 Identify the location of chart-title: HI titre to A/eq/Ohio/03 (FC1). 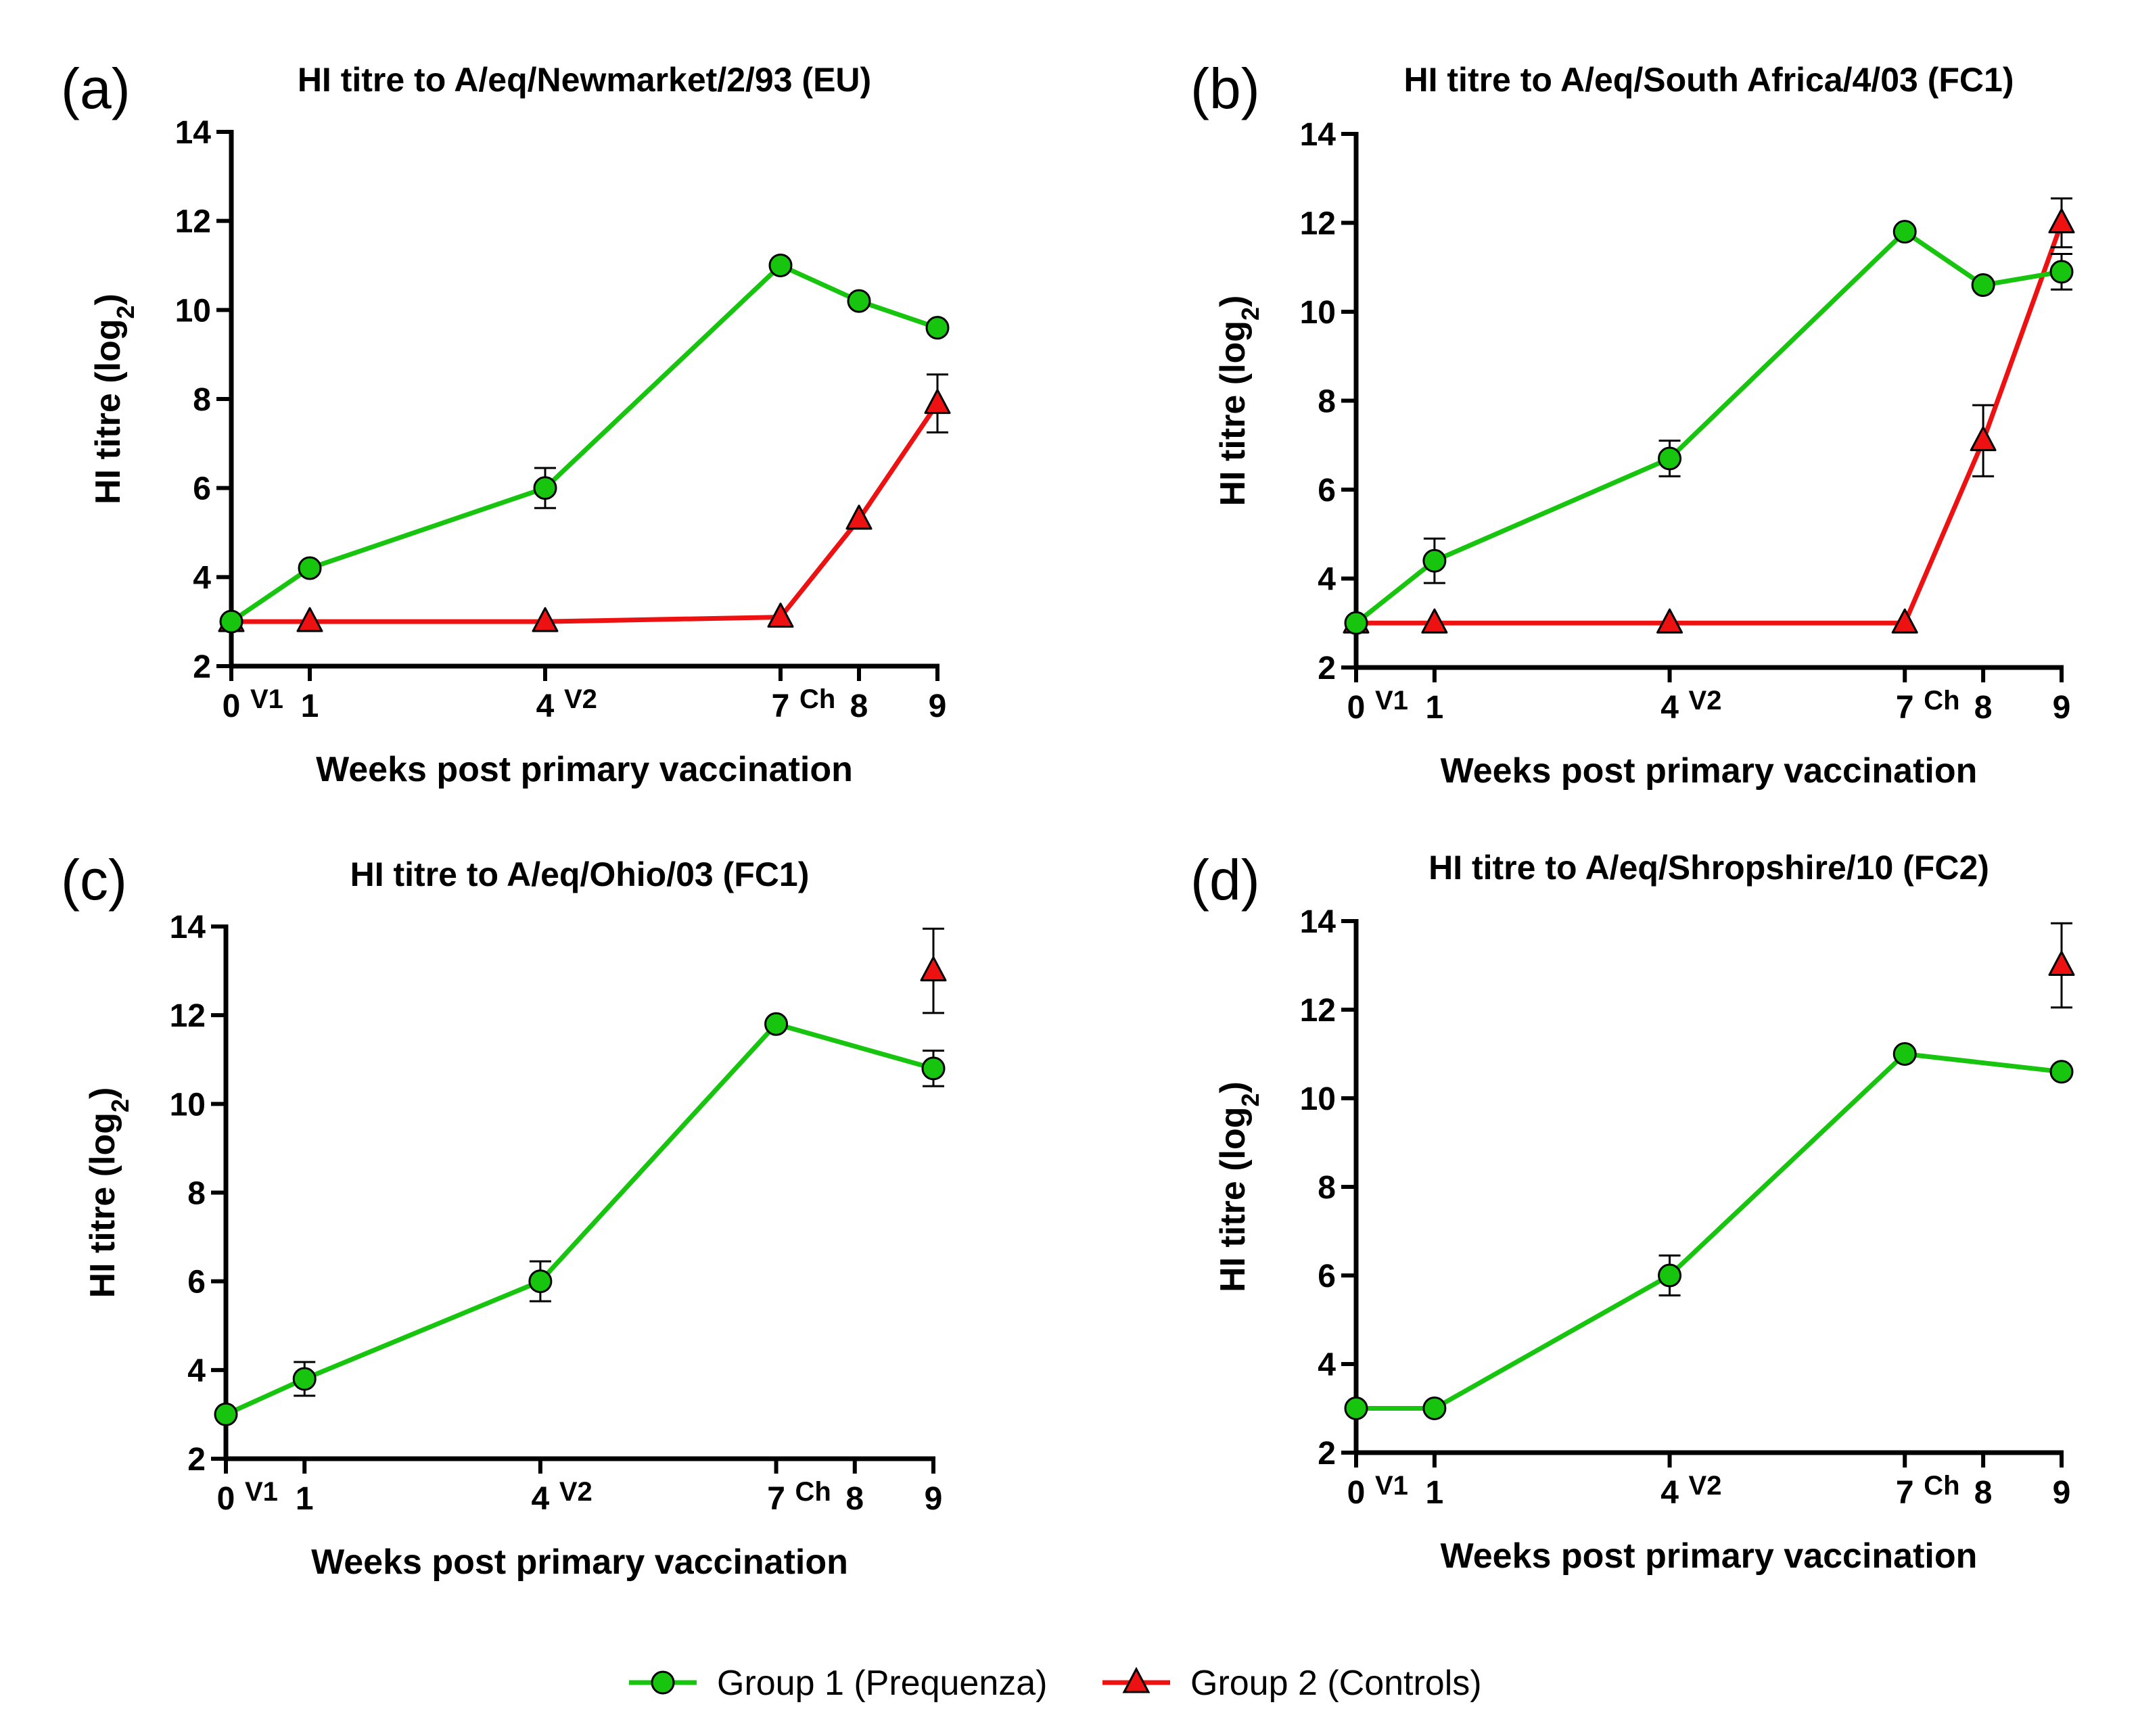
(580, 874).